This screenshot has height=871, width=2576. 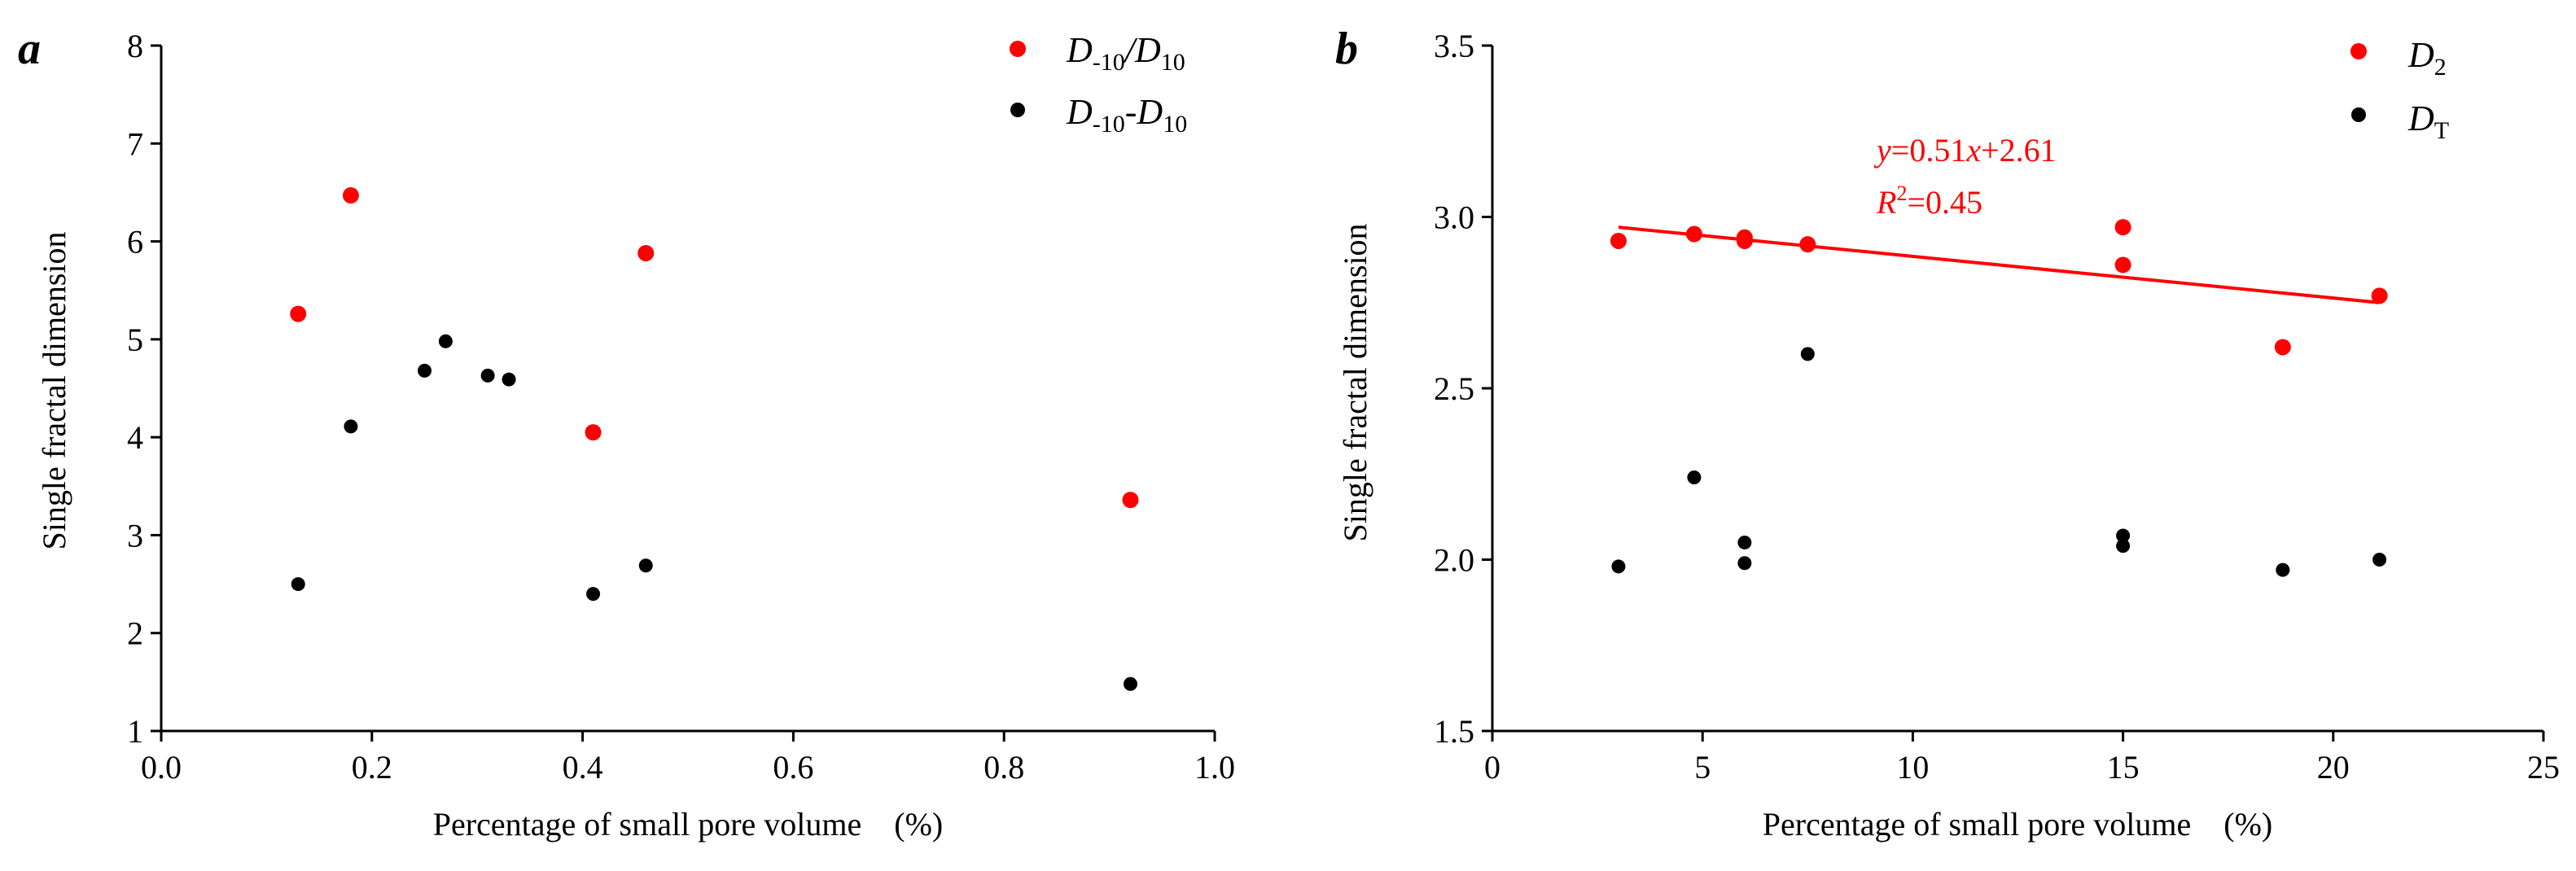 What do you see at coordinates (135, 437) in the screenshot?
I see `y-tick-label: 4` at bounding box center [135, 437].